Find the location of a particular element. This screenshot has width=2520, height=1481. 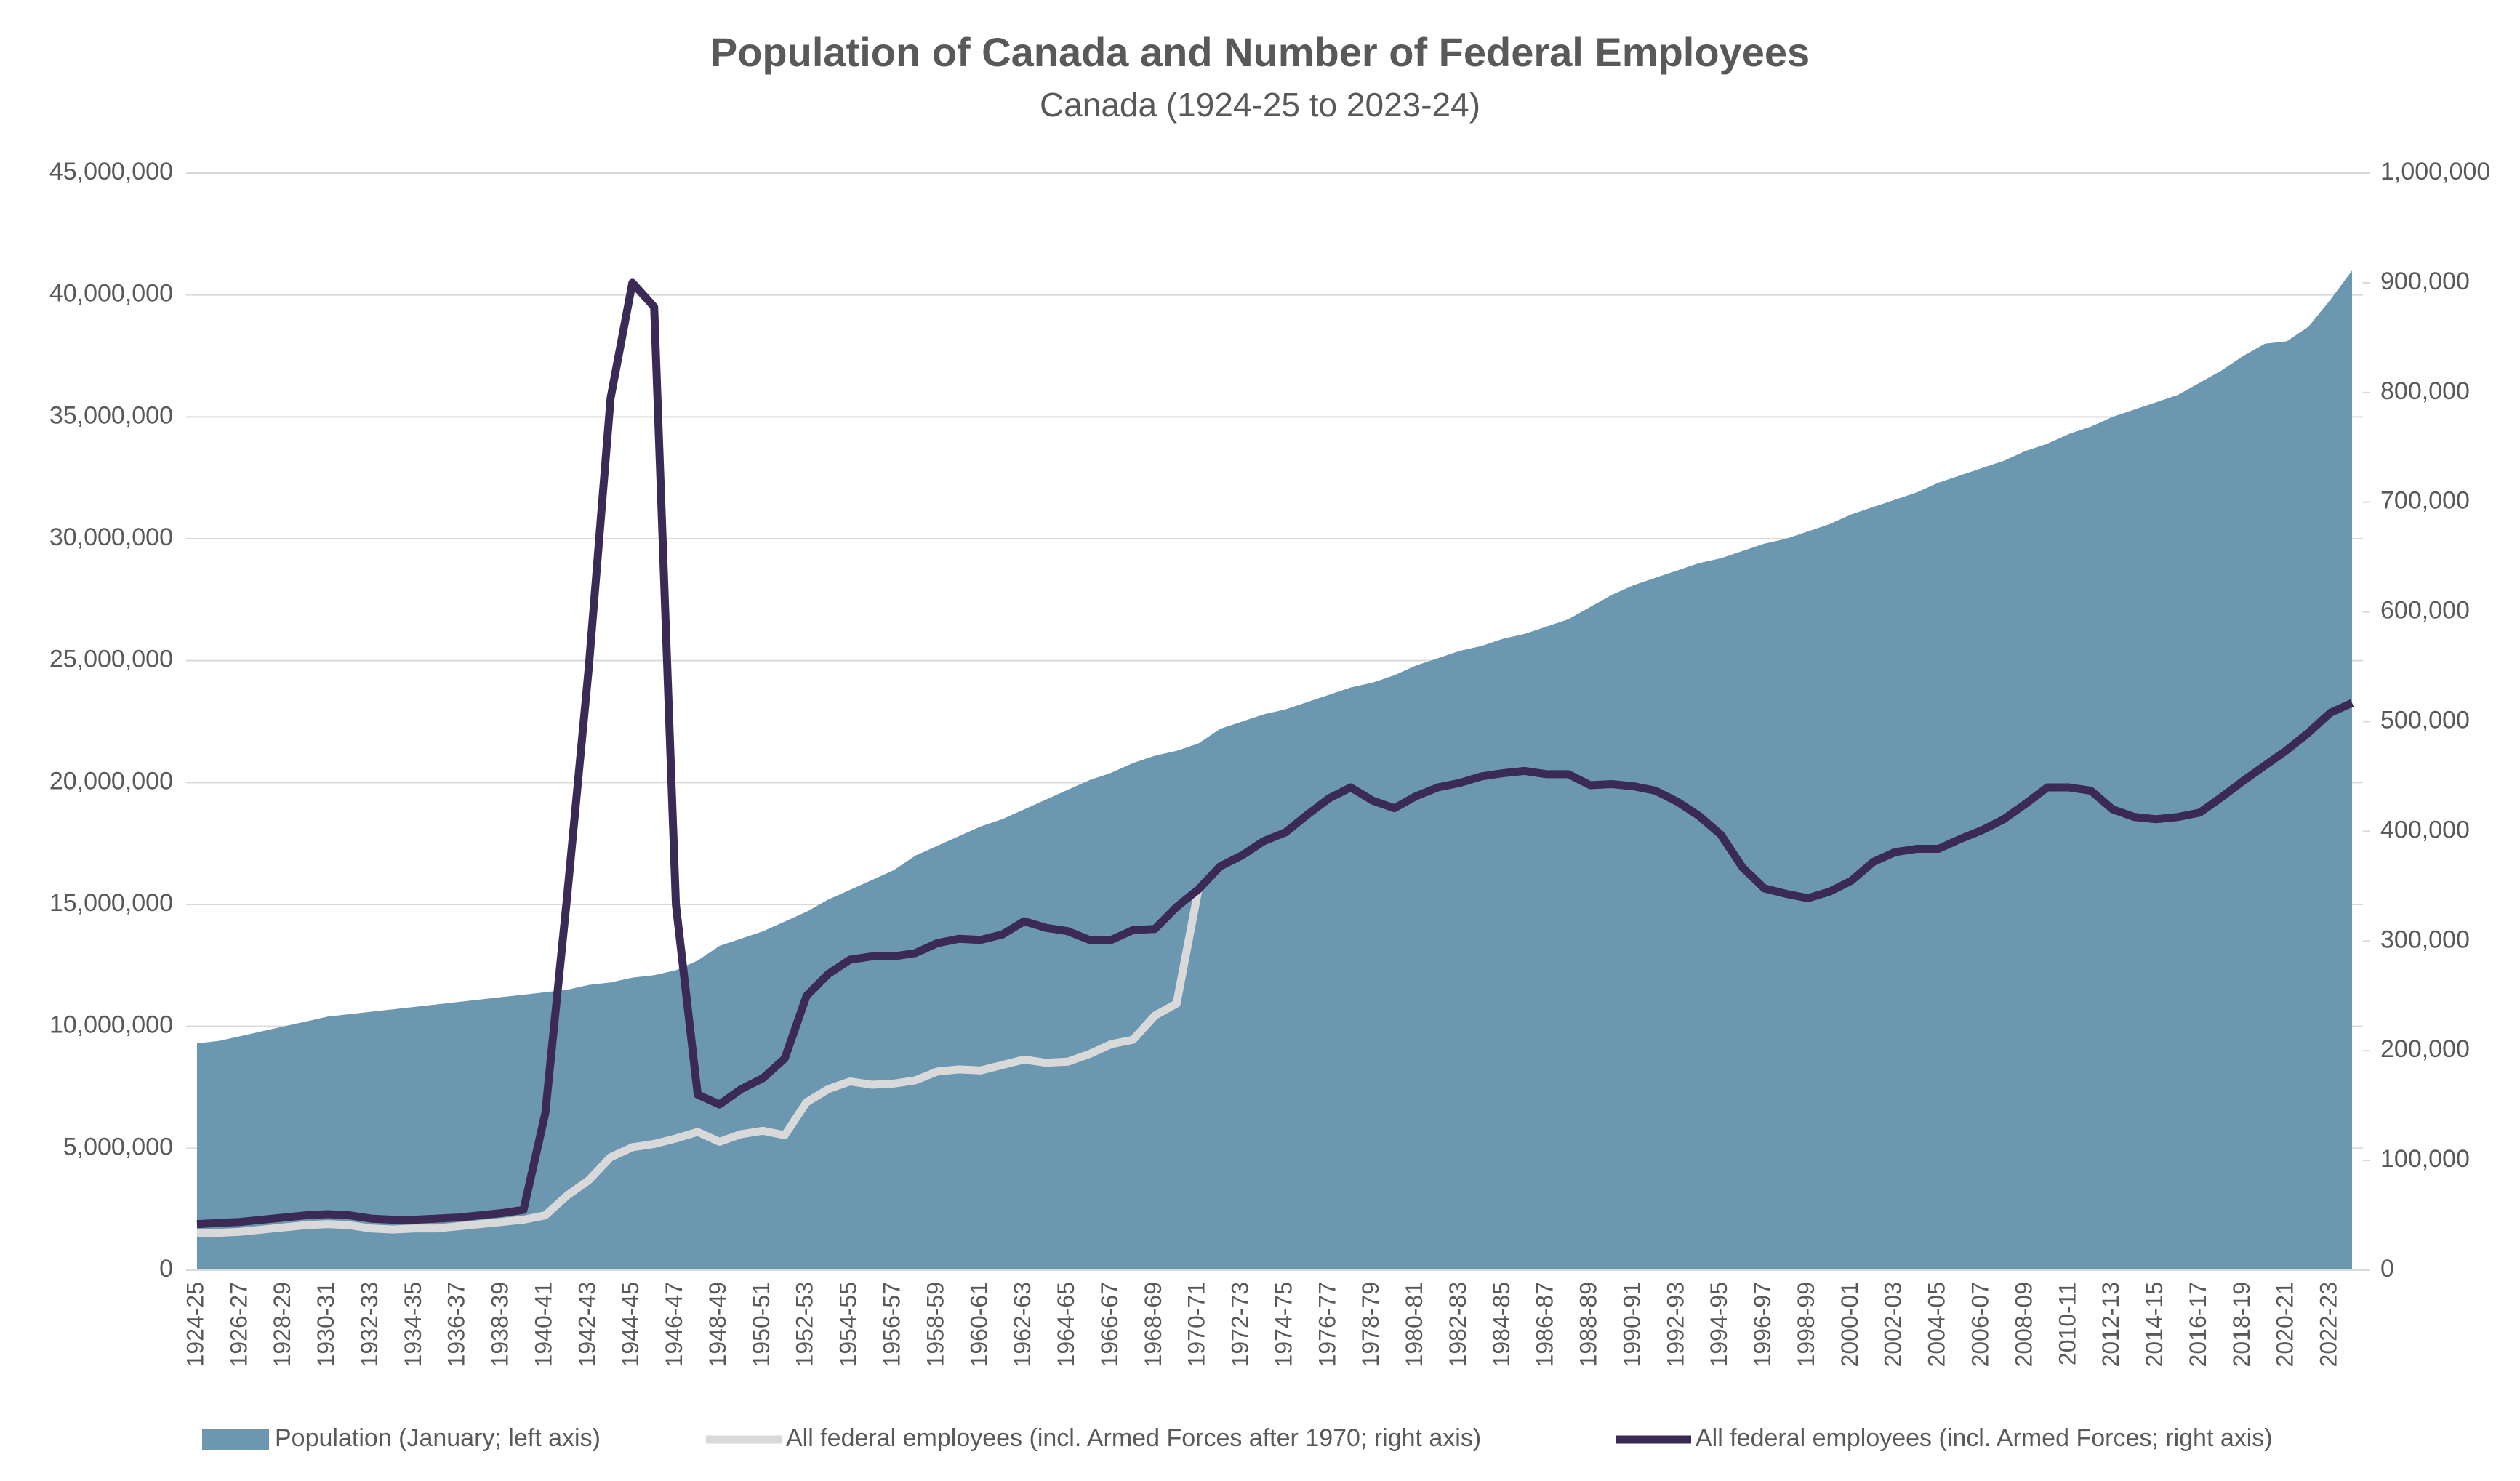

y-tick-label: 40,000,000 is located at coordinates (111, 294).